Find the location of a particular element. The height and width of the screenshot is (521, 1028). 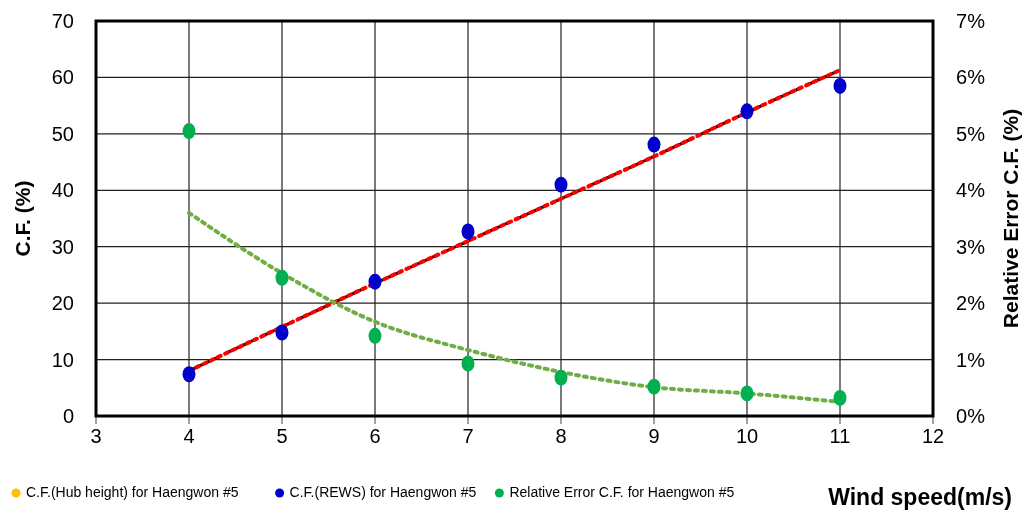

x-tick-label: 10 is located at coordinates (747, 436).